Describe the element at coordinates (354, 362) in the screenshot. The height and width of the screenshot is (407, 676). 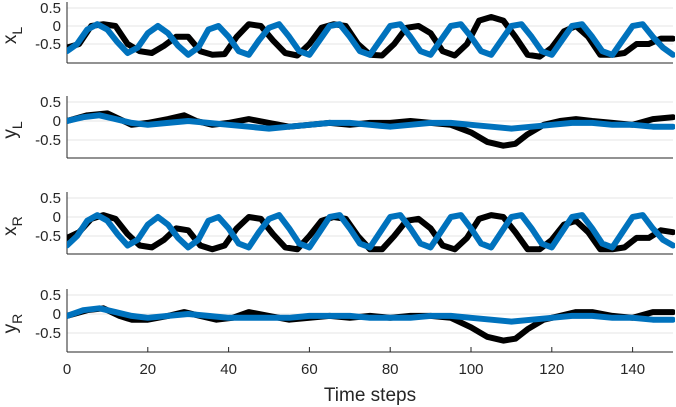
I see `x-axis: 0 20 40 60 80 100 120 140` at that location.